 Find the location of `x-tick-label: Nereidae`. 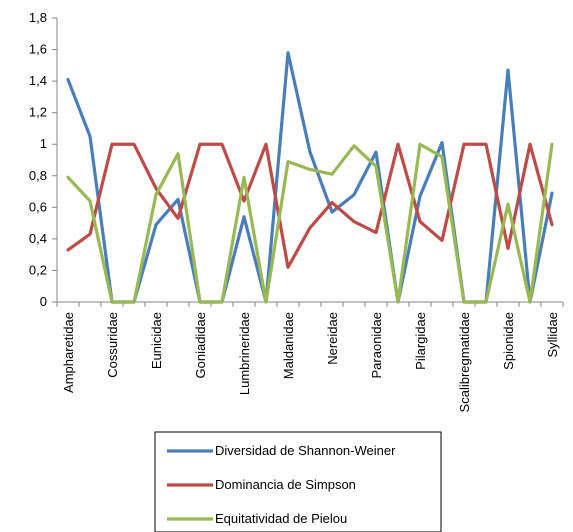

x-tick-label: Nereidae is located at coordinates (332, 338).